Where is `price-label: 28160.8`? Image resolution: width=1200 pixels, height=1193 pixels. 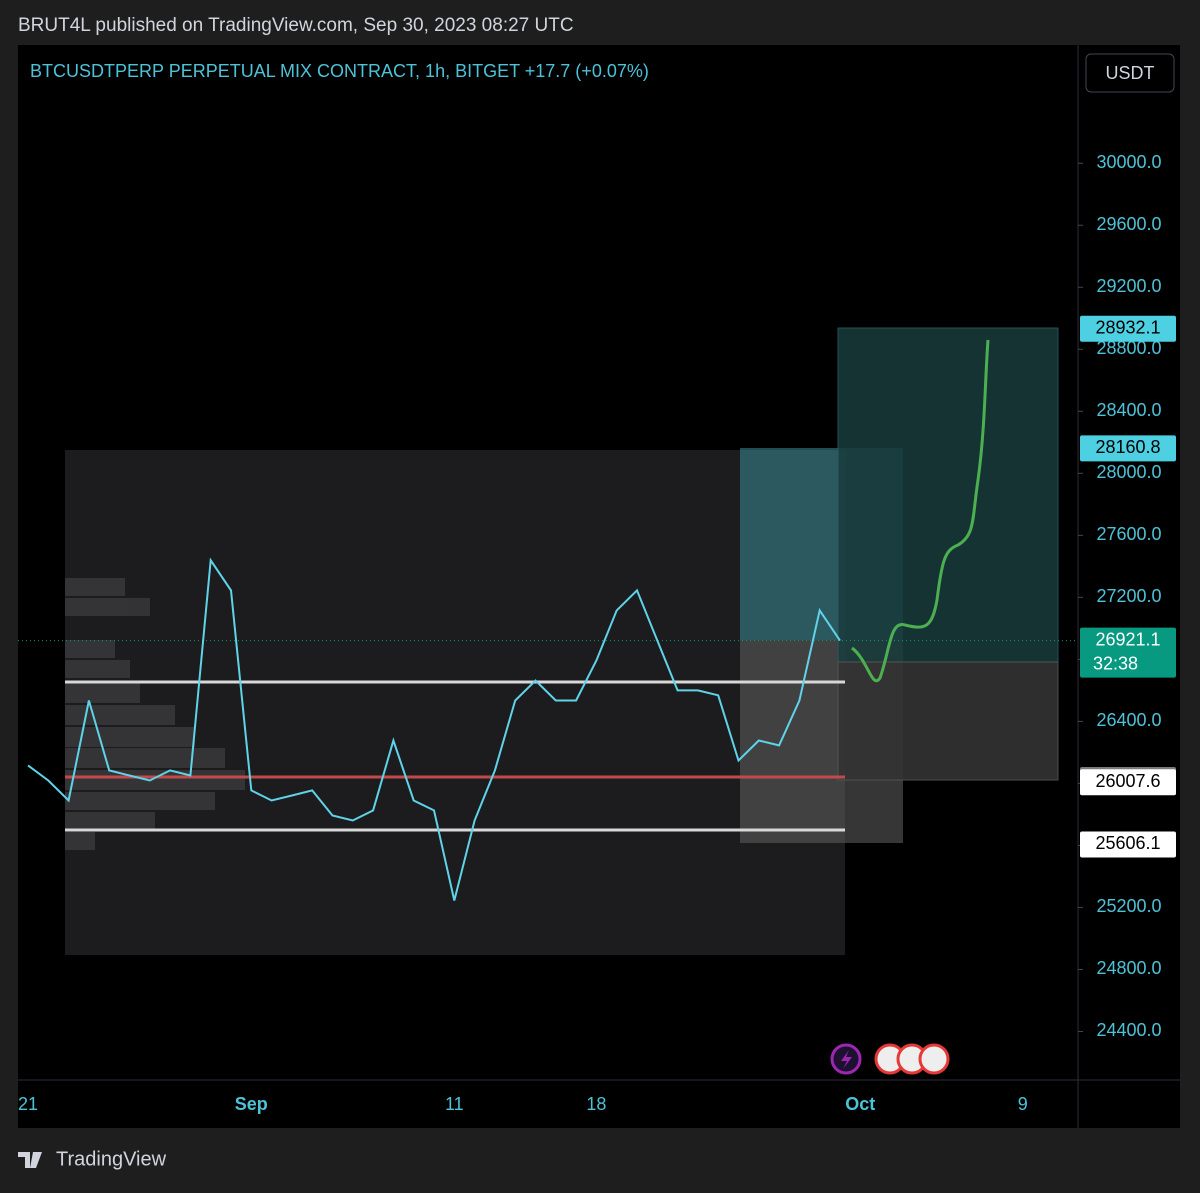 price-label: 28160.8 is located at coordinates (1127, 447).